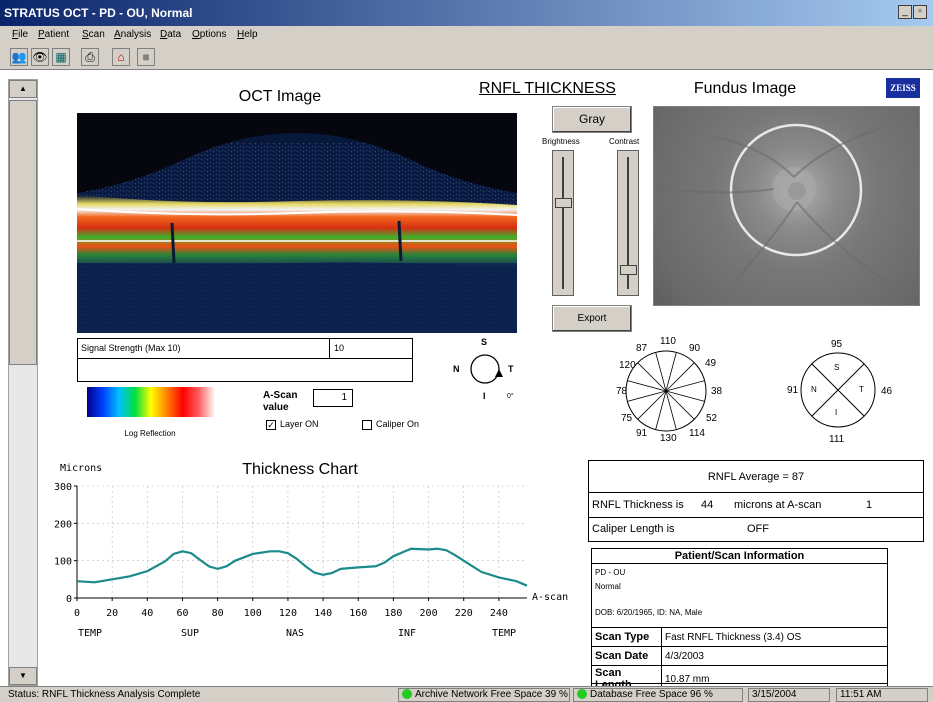  Describe the element at coordinates (247, 34) in the screenshot. I see `menu-help: Help` at that location.